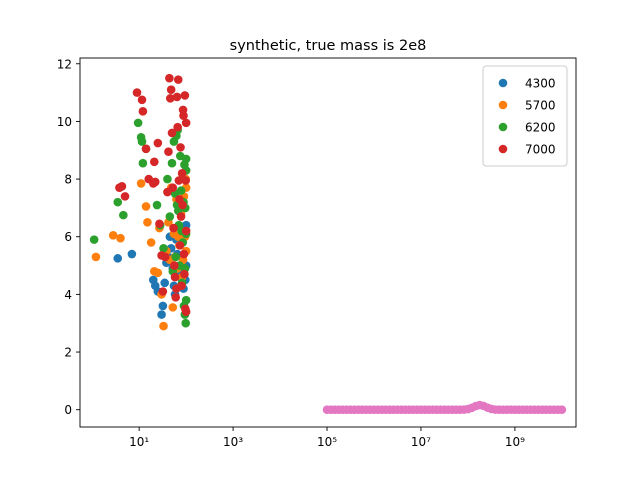  I want to click on legend-label-6200: 6200, so click(540, 128).